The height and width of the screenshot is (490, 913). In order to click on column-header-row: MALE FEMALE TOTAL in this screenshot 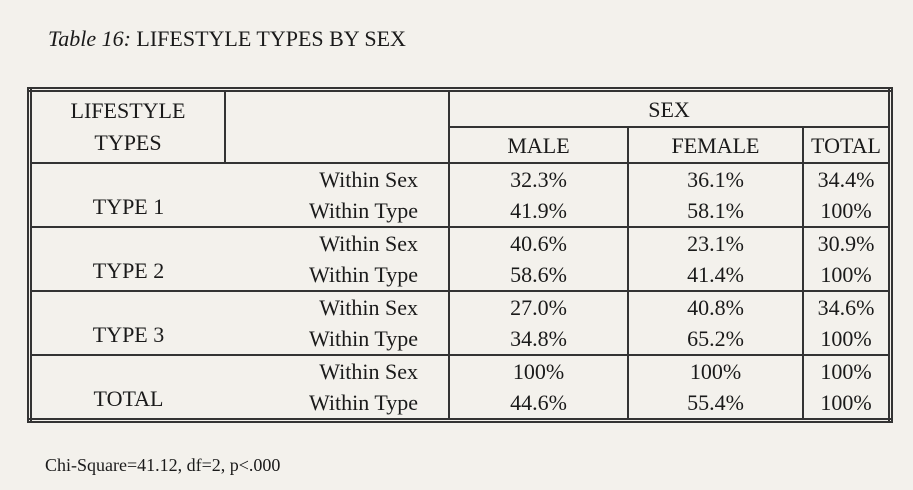, I will do `click(460, 145)`.